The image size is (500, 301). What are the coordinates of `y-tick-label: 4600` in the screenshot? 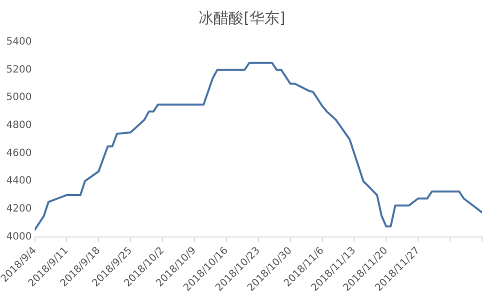 It's located at (19, 153).